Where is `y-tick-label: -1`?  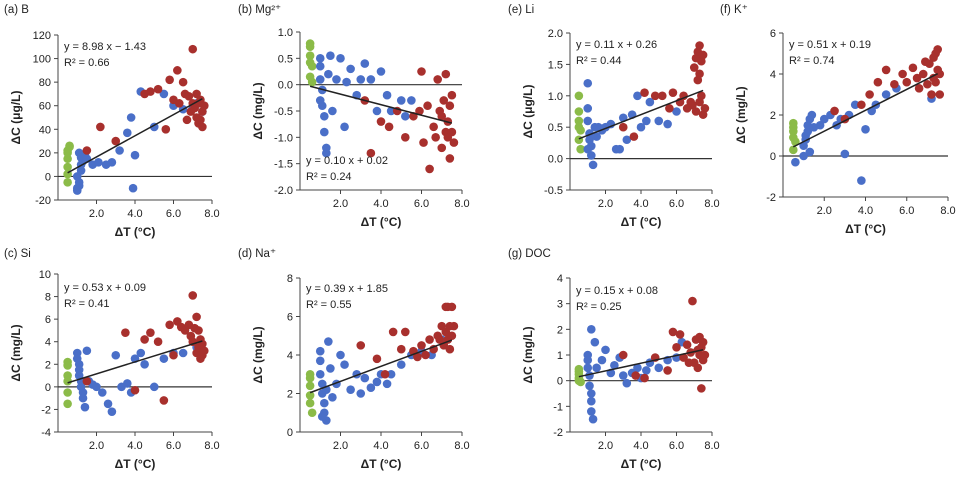 y-tick-label: -1 is located at coordinates (558, 407).